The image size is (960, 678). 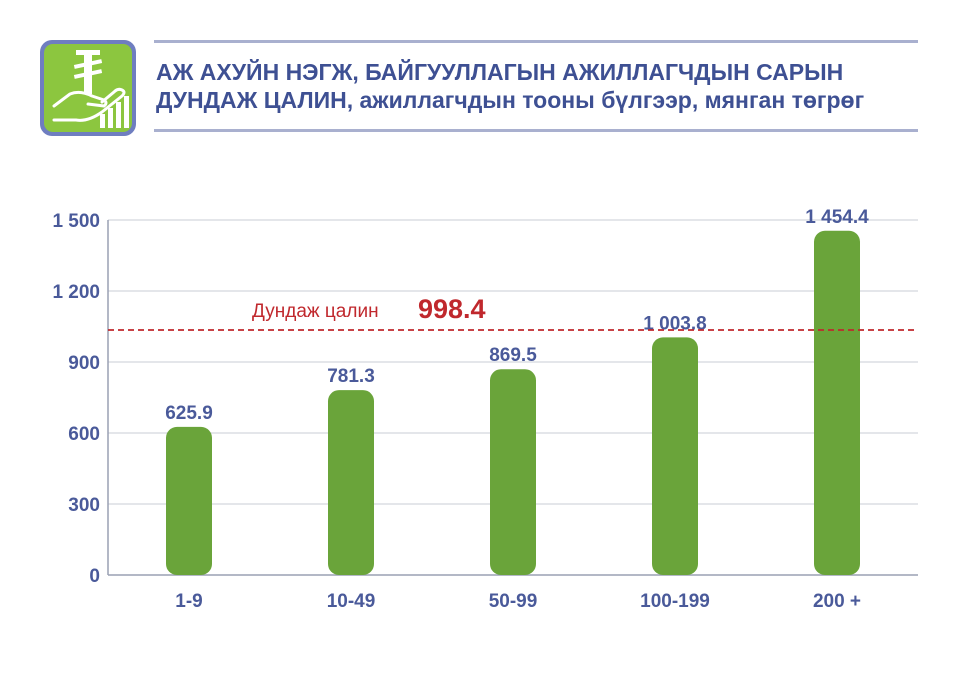 I want to click on x-tick-label: 10-49, so click(x=351, y=601).